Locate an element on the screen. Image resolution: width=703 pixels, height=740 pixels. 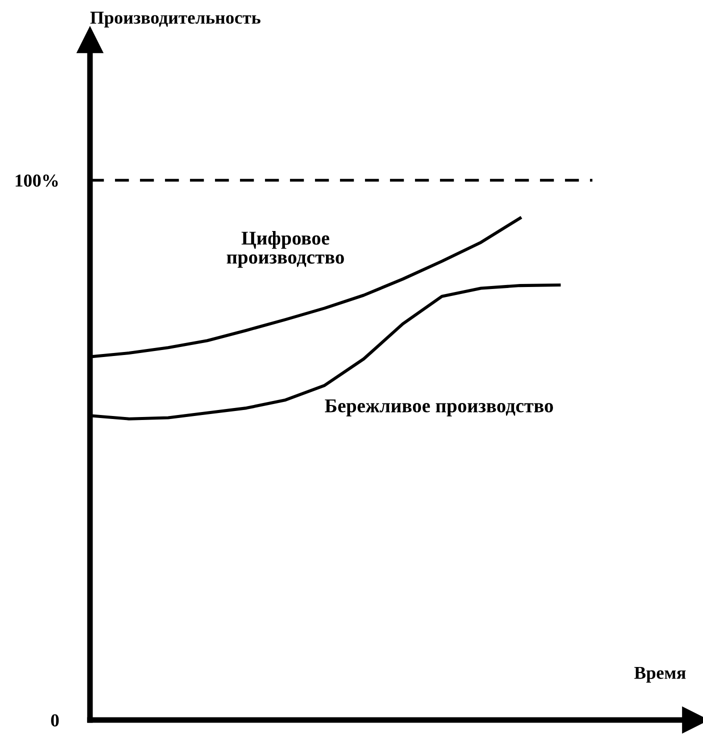
x-axis-title: Время is located at coordinates (660, 674).